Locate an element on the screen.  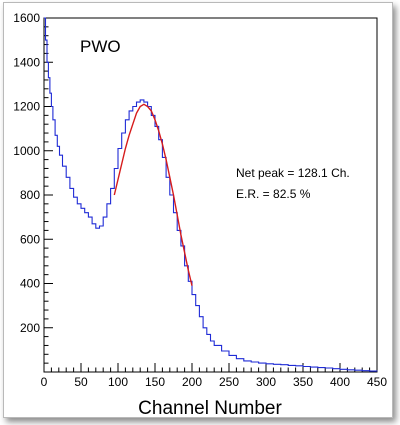
x-tick-label: 450 is located at coordinates (377, 382).